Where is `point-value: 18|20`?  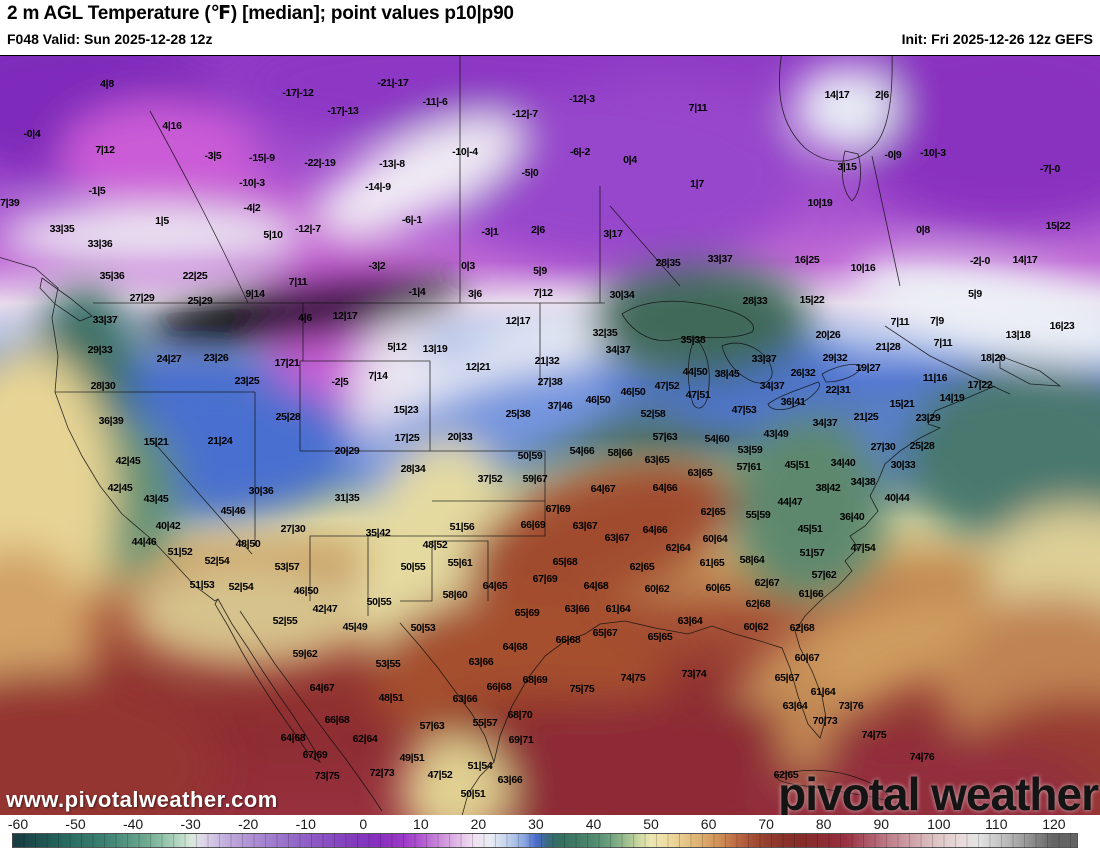 point-value: 18|20 is located at coordinates (993, 357).